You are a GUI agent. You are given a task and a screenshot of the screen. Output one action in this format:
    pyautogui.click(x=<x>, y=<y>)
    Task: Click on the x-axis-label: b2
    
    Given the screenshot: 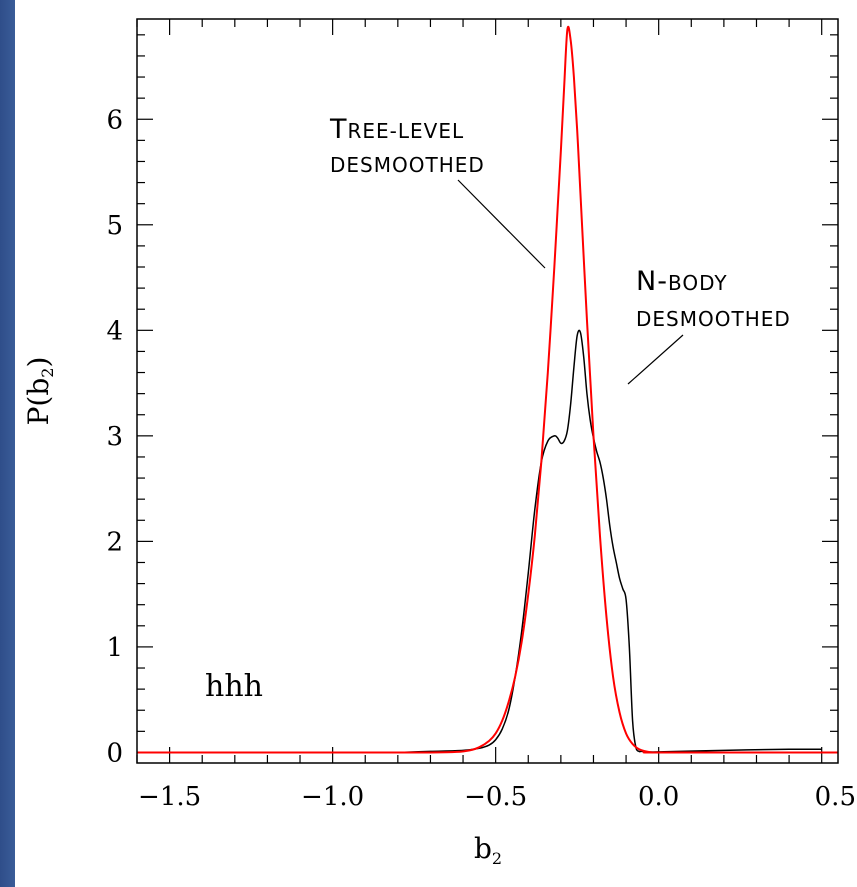 What is the action you would take?
    pyautogui.click(x=488, y=850)
    